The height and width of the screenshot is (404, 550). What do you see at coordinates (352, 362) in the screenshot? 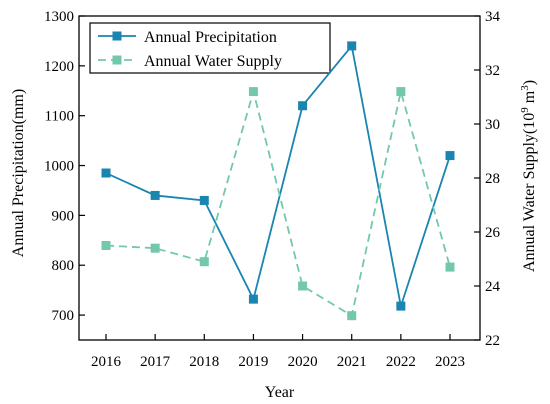
I see `x-axis-tick-label: 2021` at bounding box center [352, 362].